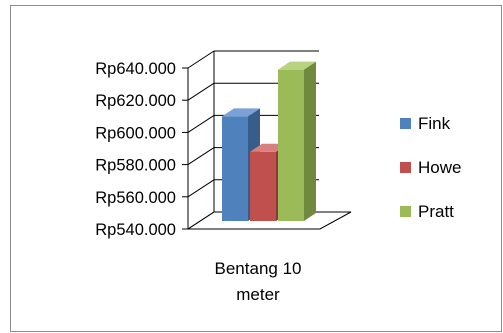  I want to click on legend-item-pratt: Pratt, so click(427, 211).